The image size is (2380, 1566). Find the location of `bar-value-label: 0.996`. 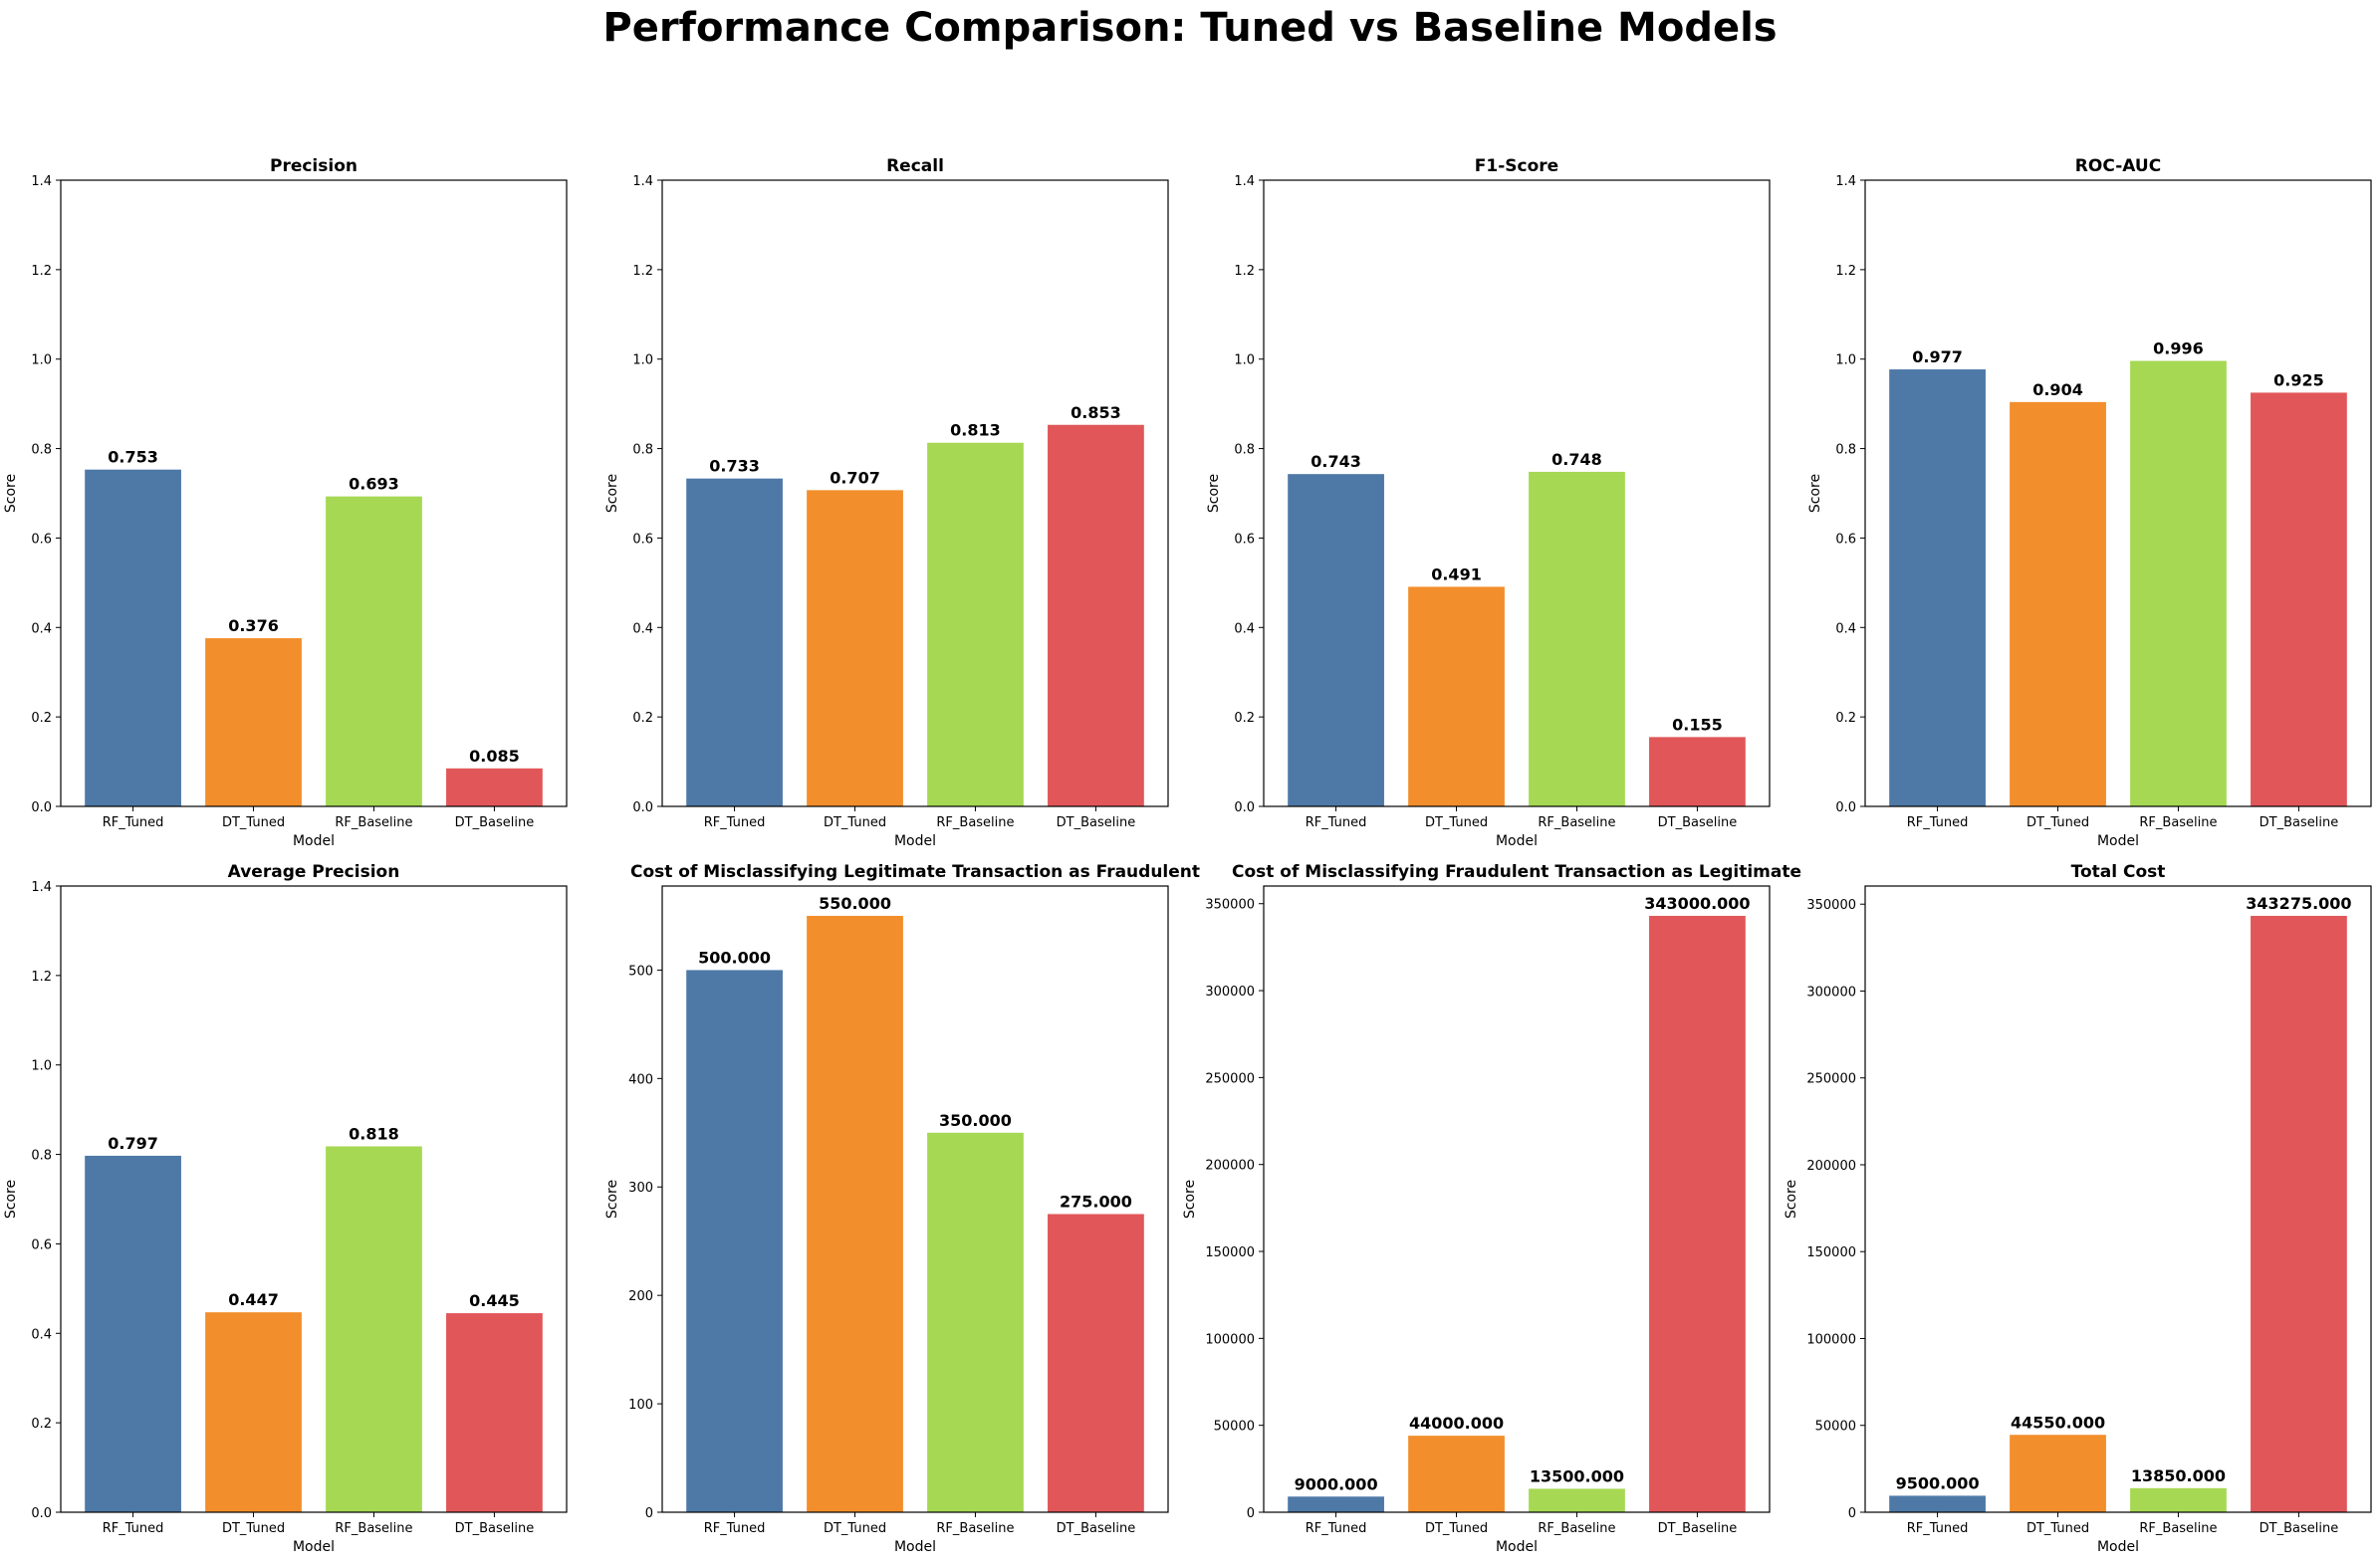

bar-value-label: 0.996 is located at coordinates (2178, 348).